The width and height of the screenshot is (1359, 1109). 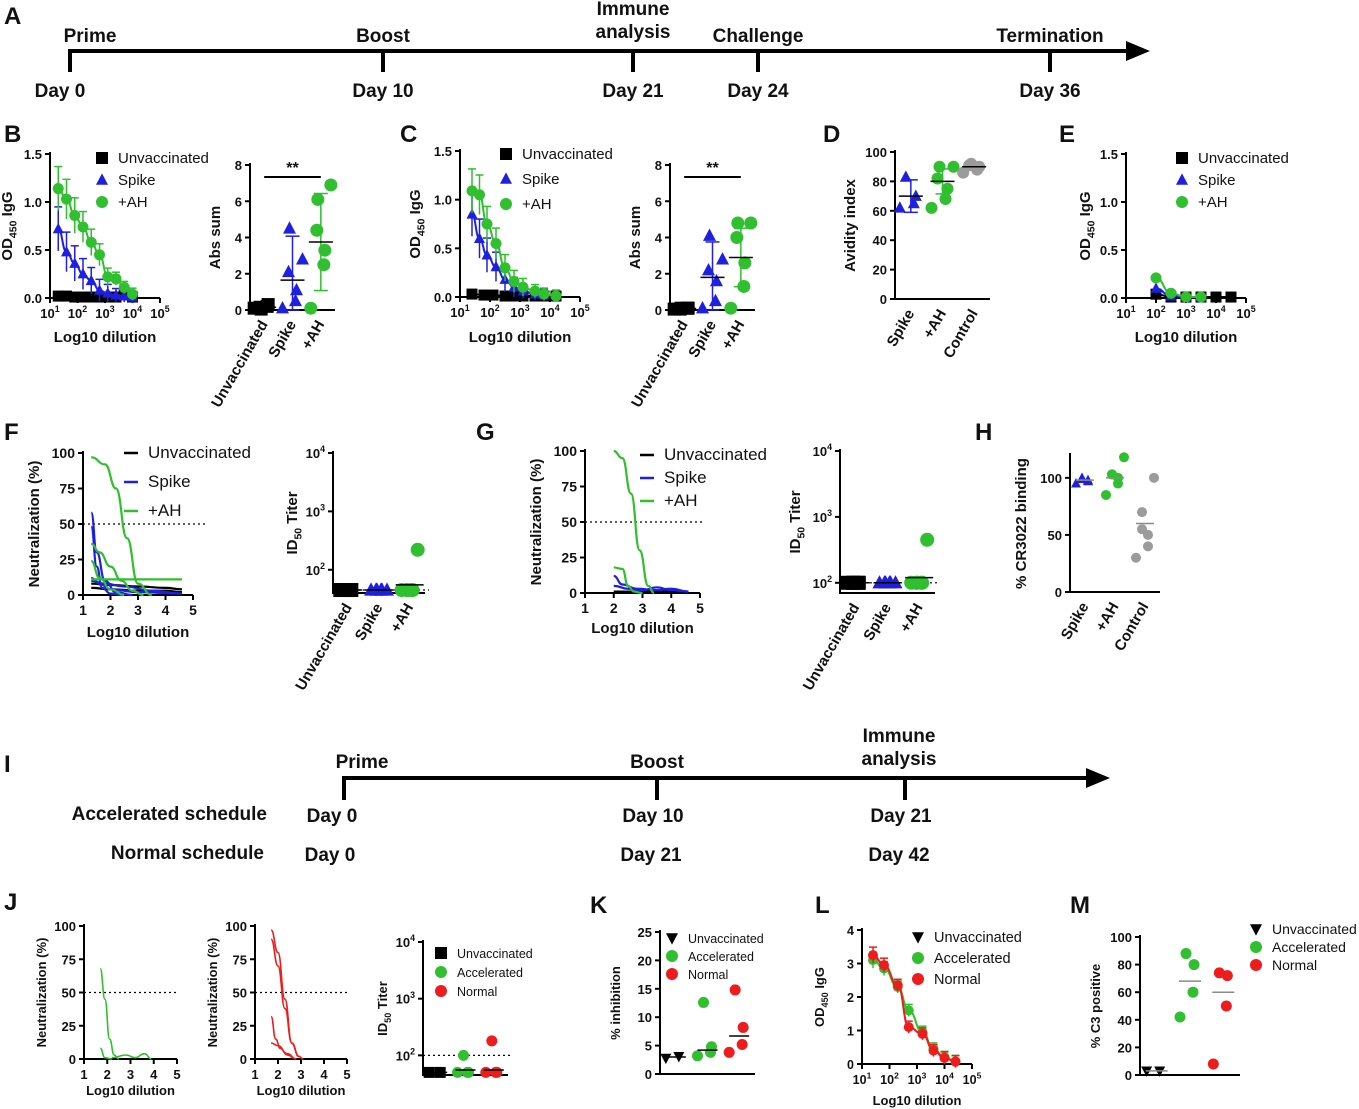 What do you see at coordinates (199, 452) in the screenshot?
I see `legend-label: Unvaccinated` at bounding box center [199, 452].